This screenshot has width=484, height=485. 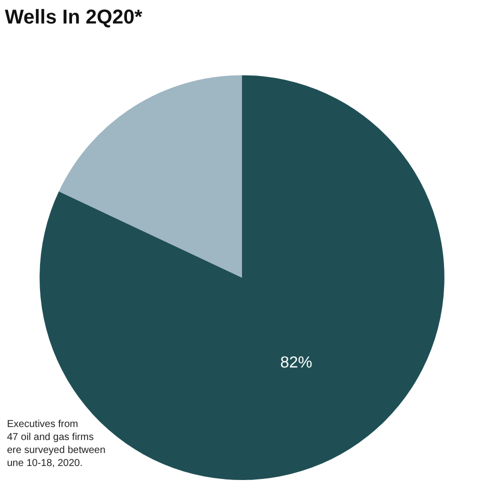 What do you see at coordinates (296, 363) in the screenshot?
I see `data-label: 82%` at bounding box center [296, 363].